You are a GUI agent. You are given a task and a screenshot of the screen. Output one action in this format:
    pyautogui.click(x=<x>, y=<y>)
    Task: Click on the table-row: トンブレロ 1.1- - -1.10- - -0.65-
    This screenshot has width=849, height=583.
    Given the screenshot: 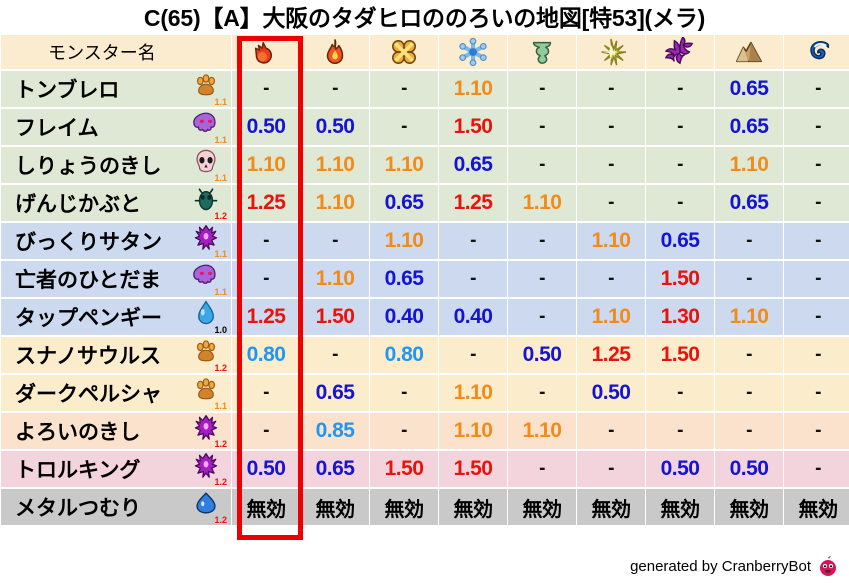 What is the action you would take?
    pyautogui.click(x=425, y=89)
    